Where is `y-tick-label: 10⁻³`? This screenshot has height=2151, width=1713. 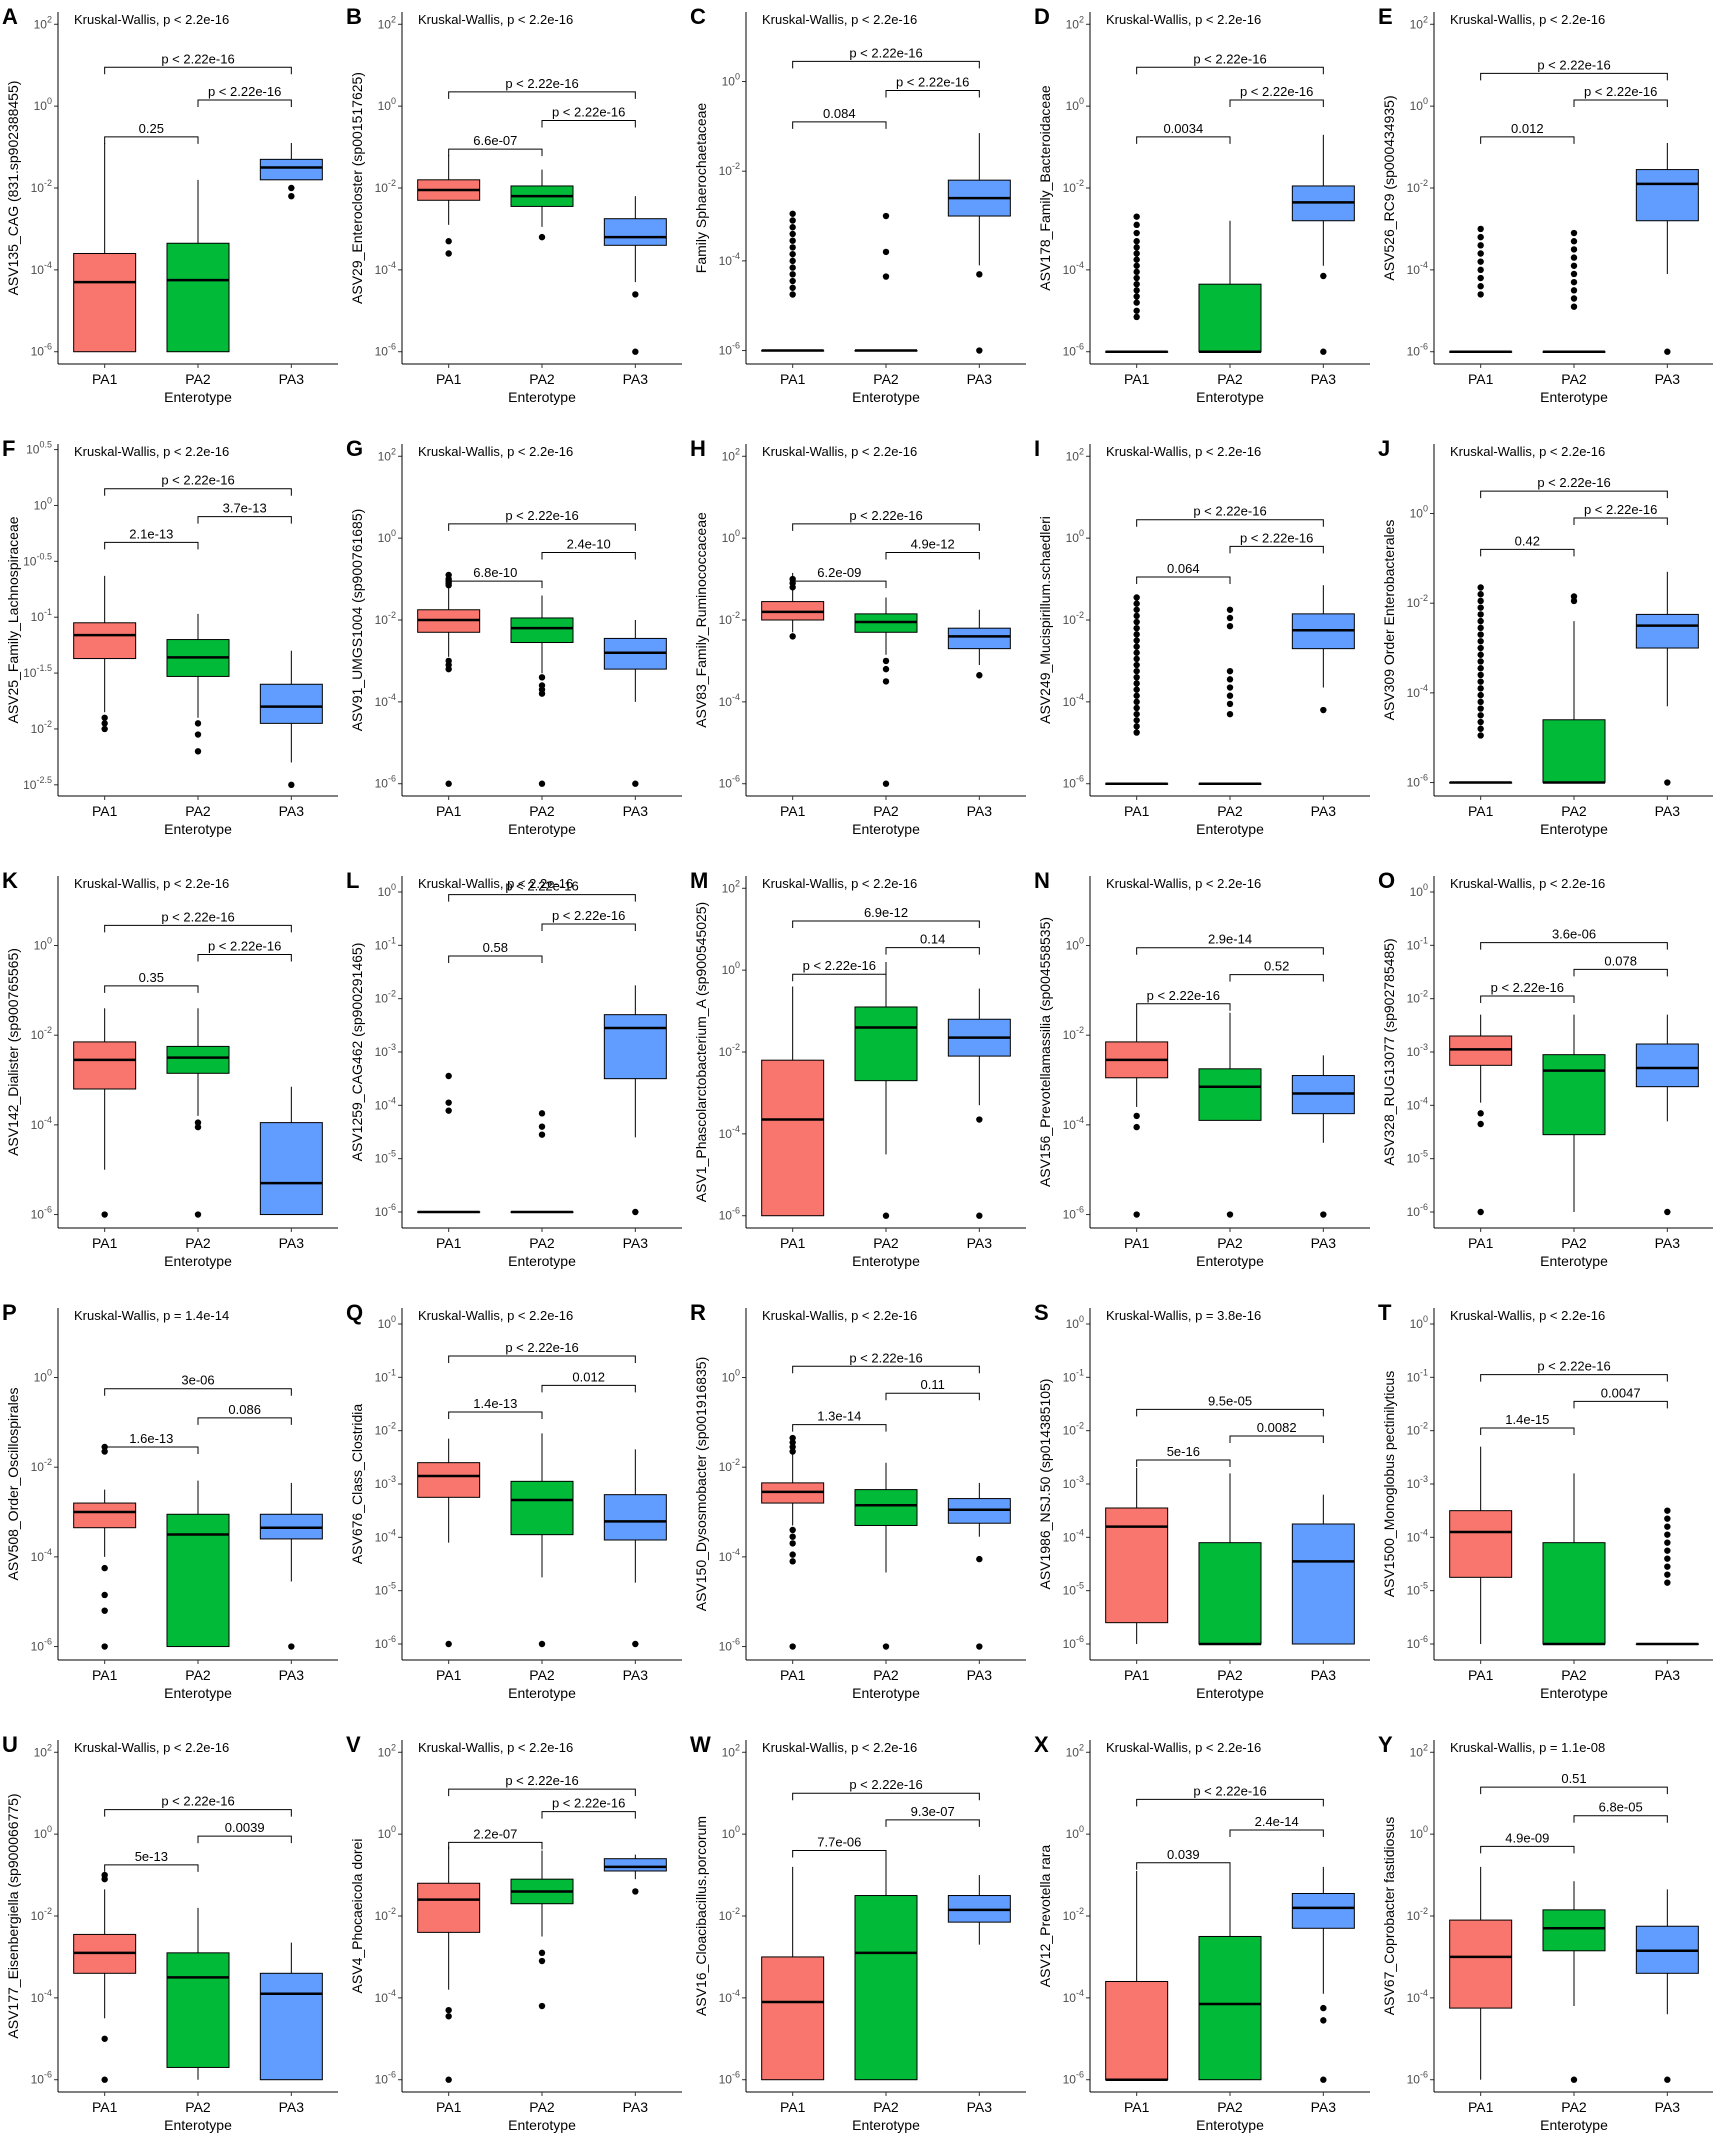 y-tick-label: 10⁻³ is located at coordinates (1417, 1482).